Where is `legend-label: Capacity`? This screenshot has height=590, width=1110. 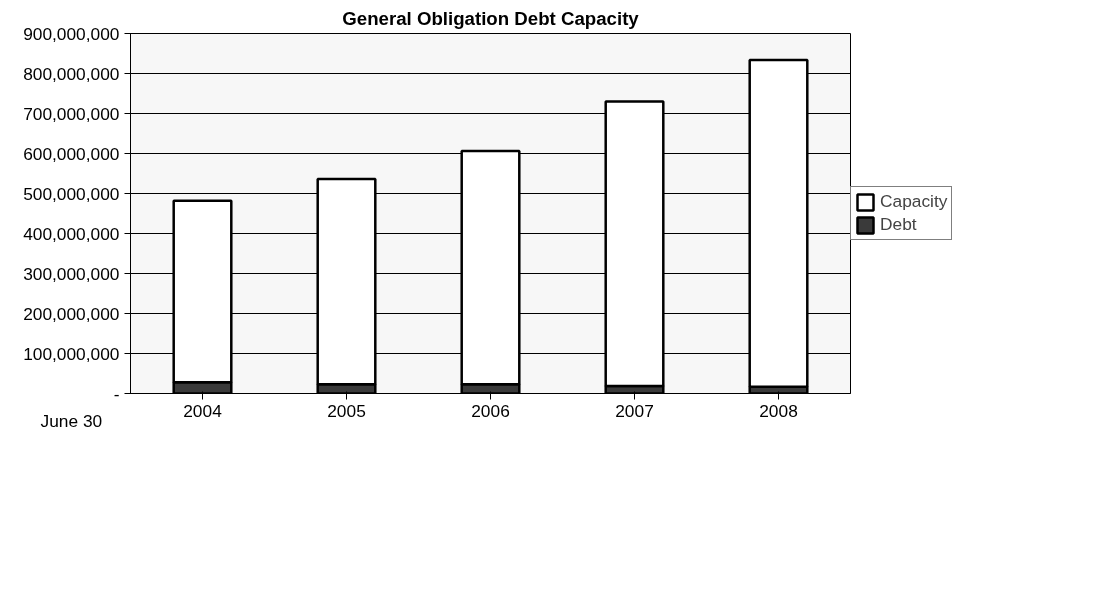 legend-label: Capacity is located at coordinates (914, 201).